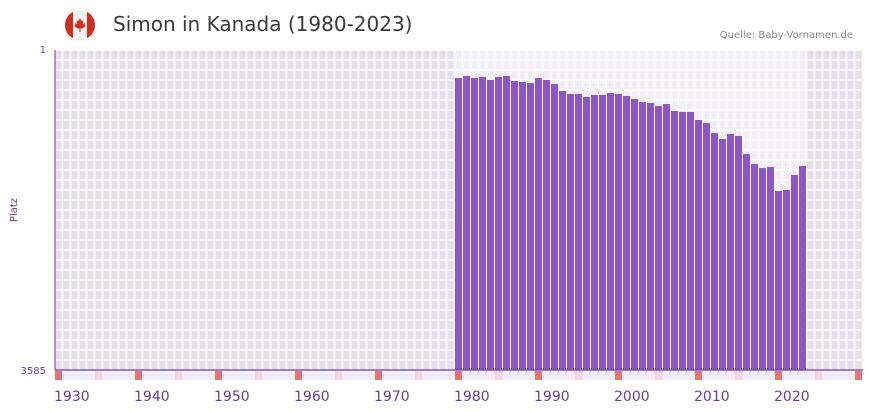  Describe the element at coordinates (578, 232) in the screenshot. I see `bar-1995` at that location.